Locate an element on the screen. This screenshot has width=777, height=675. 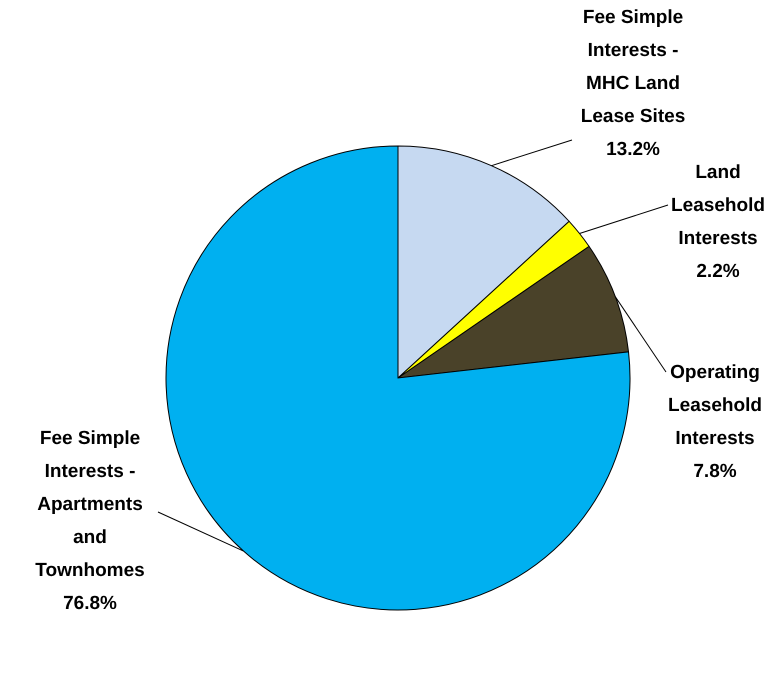
data-label: 7.8% is located at coordinates (715, 471).